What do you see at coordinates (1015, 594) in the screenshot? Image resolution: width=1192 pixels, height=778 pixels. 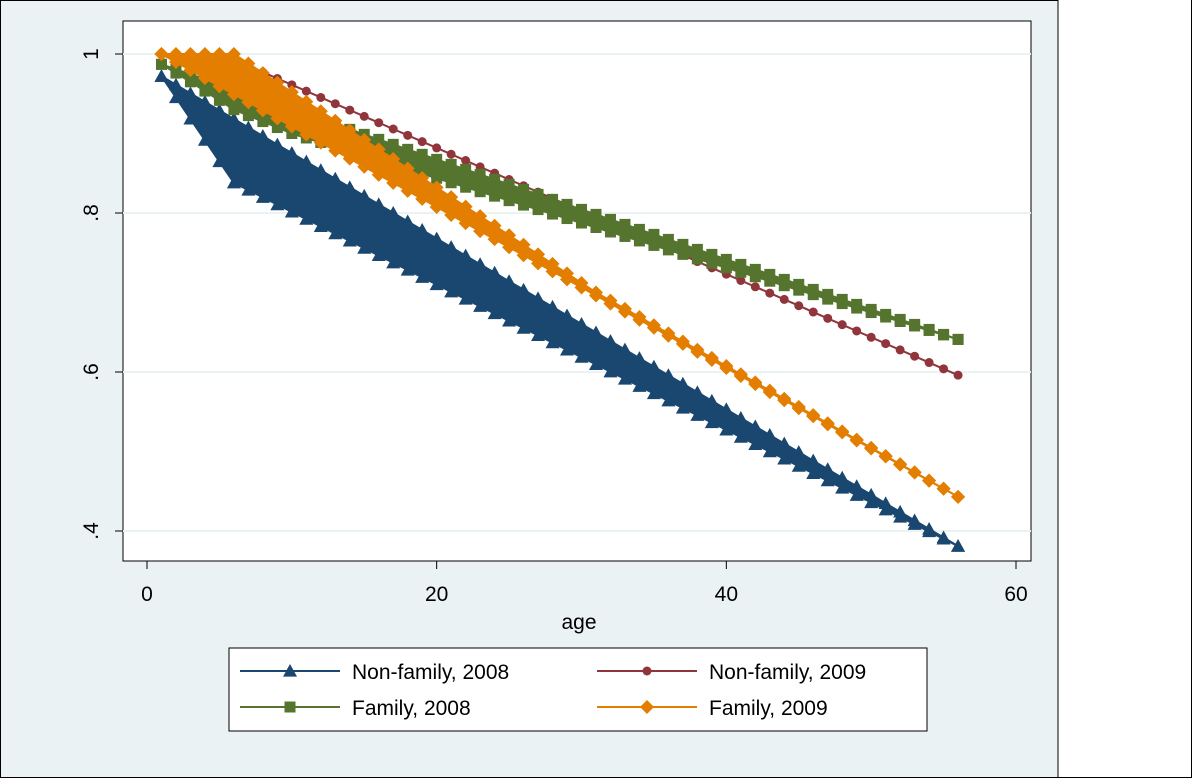 I see `x-tick-label: 60` at bounding box center [1015, 594].